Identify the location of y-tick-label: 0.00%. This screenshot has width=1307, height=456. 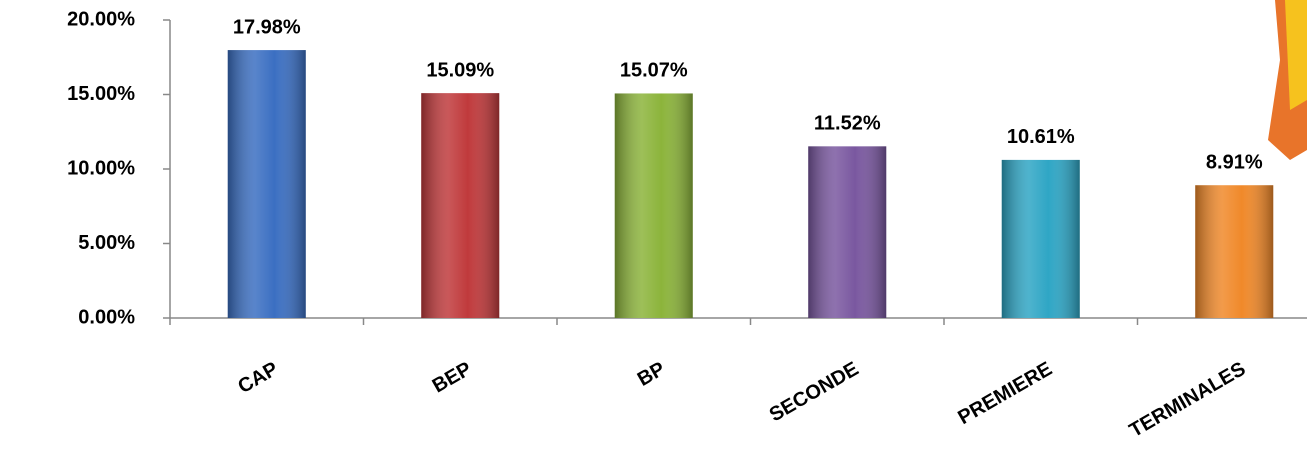
(106, 317).